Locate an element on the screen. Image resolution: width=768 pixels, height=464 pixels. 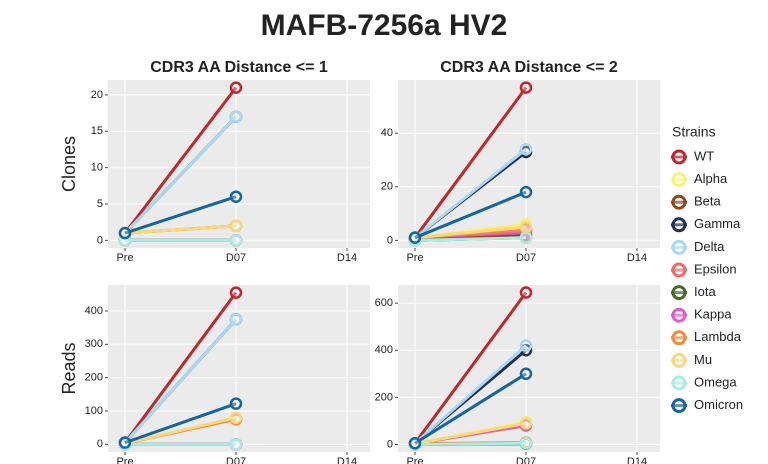
y-tick-label: 10 is located at coordinates (97, 168).